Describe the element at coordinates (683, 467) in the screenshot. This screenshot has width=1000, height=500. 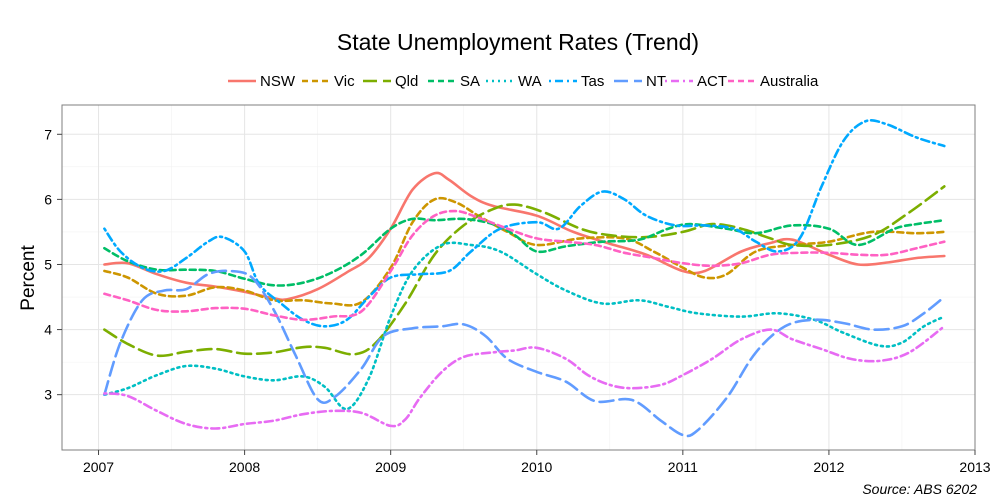
I see `x-tick-label: 2011` at that location.